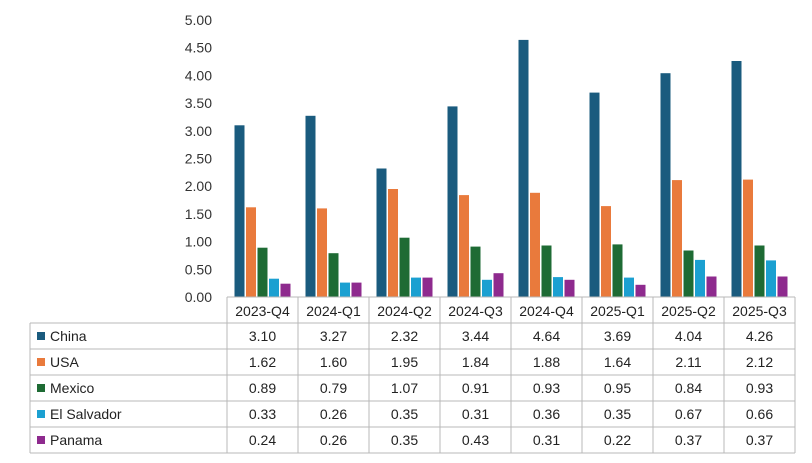 The image size is (812, 463). Describe the element at coordinates (452, 202) in the screenshot. I see `bar-china-2024-q3` at that location.